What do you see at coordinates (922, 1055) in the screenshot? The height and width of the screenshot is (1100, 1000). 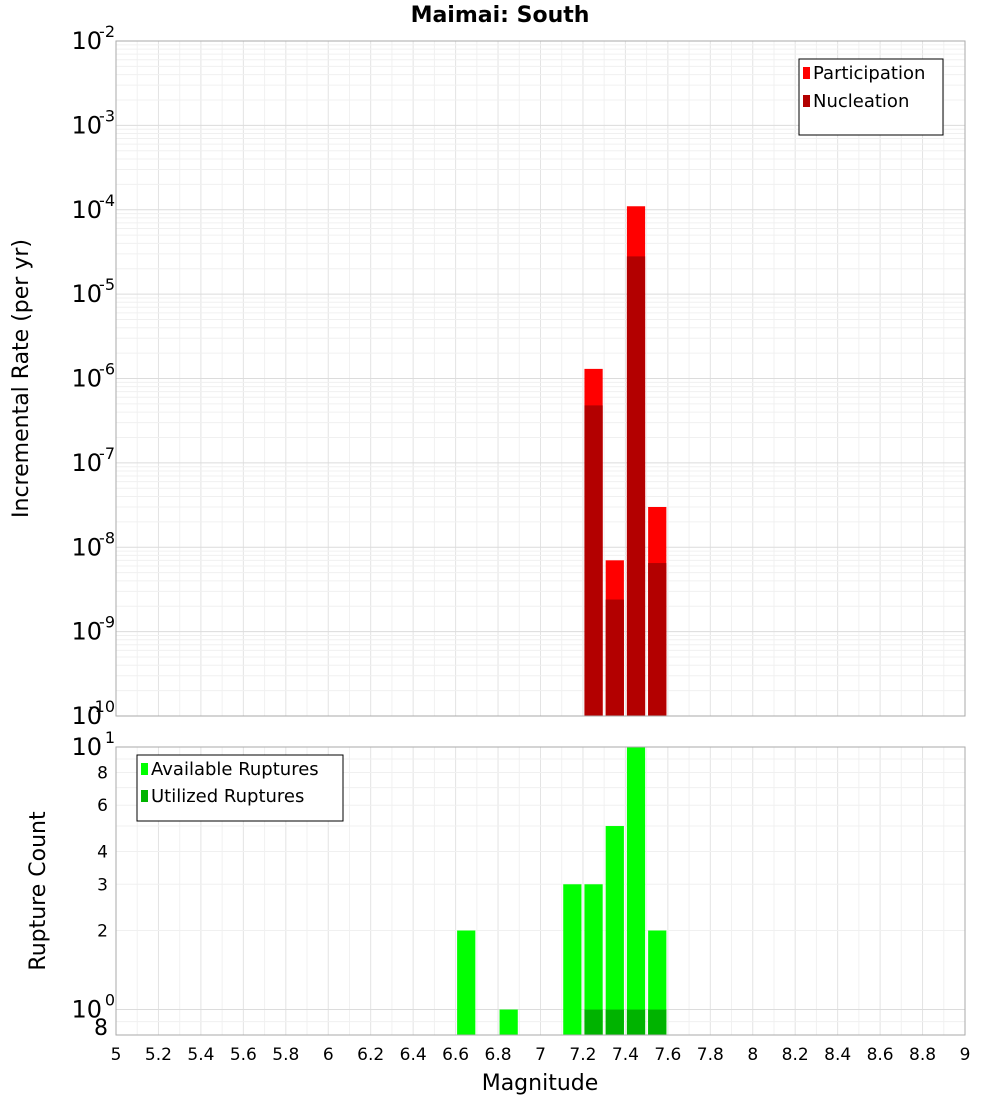 I see `x-tick-label: 8.8` at bounding box center [922, 1055].